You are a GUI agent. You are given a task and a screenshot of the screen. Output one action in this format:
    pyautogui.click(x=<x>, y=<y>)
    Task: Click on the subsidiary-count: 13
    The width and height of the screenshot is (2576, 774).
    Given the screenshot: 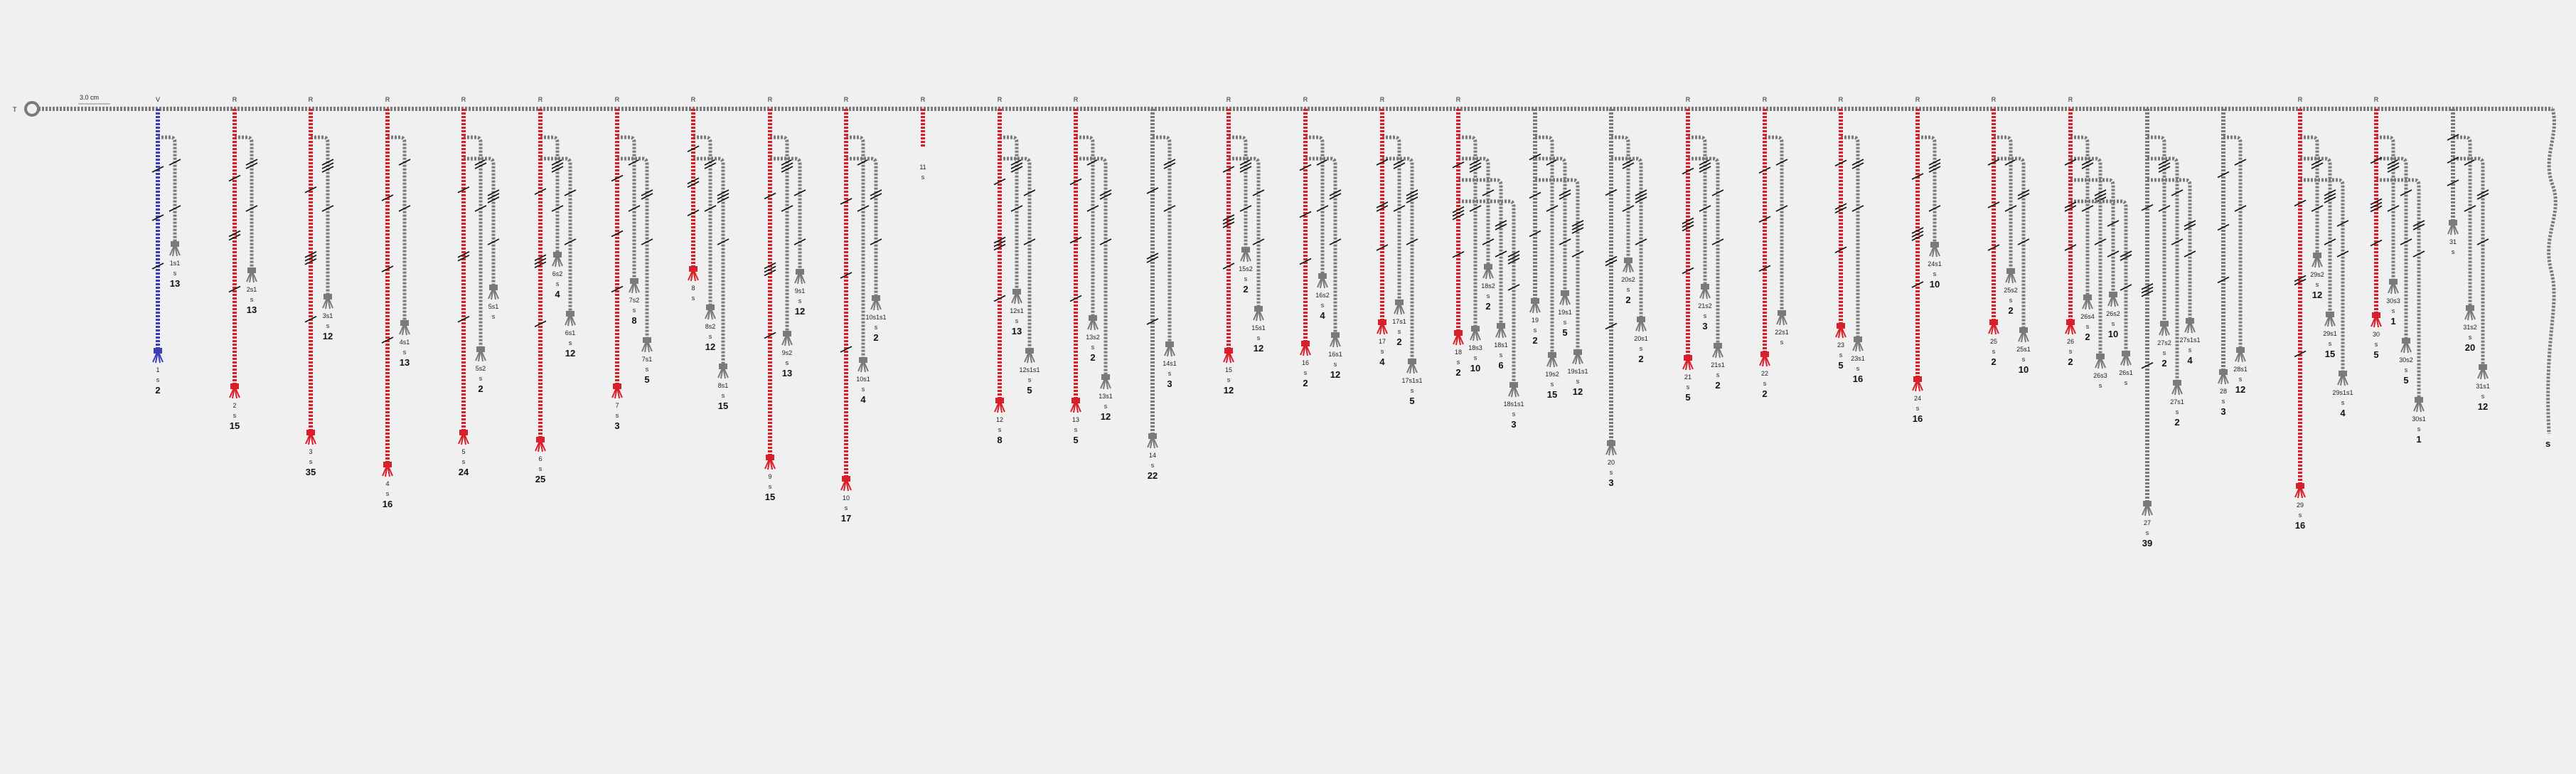 What is the action you would take?
    pyautogui.click(x=787, y=373)
    